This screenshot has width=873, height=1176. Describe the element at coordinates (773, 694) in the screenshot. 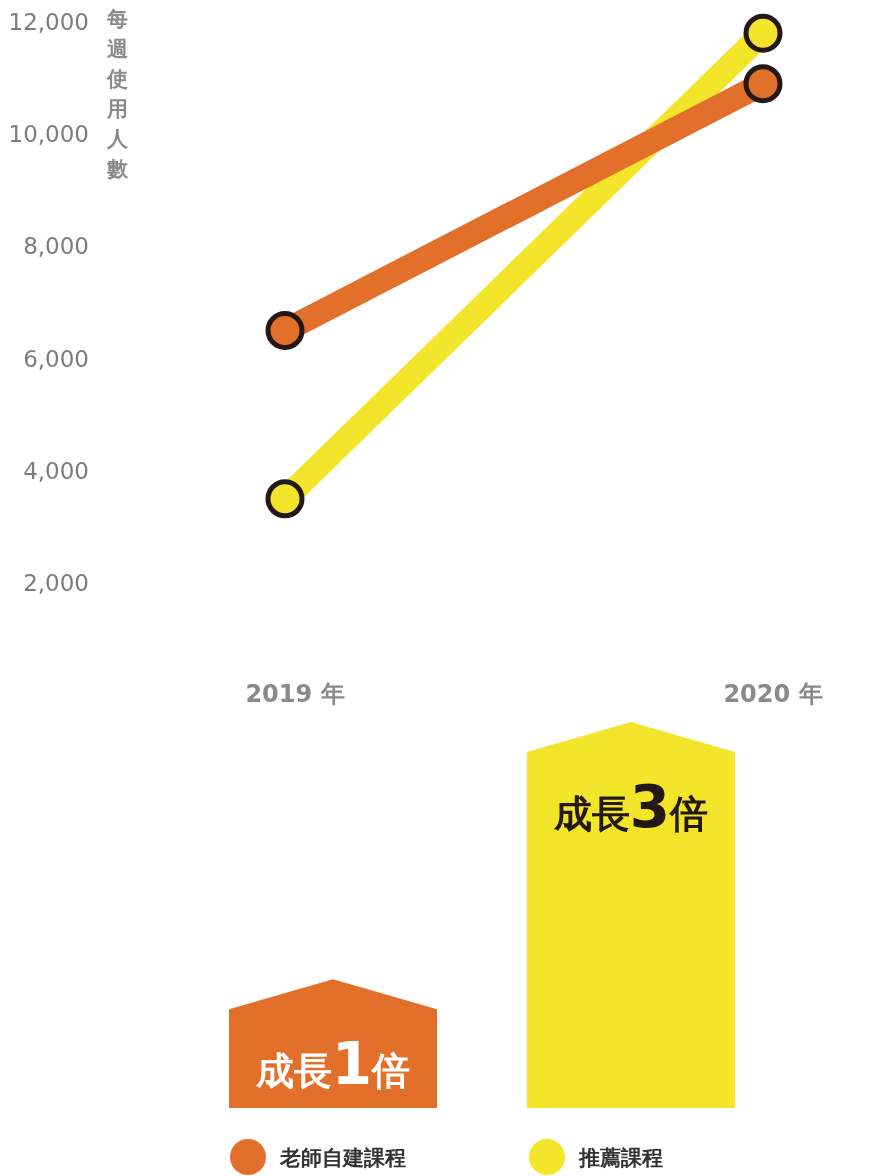

I see `x-tick-label: 2020 年` at that location.